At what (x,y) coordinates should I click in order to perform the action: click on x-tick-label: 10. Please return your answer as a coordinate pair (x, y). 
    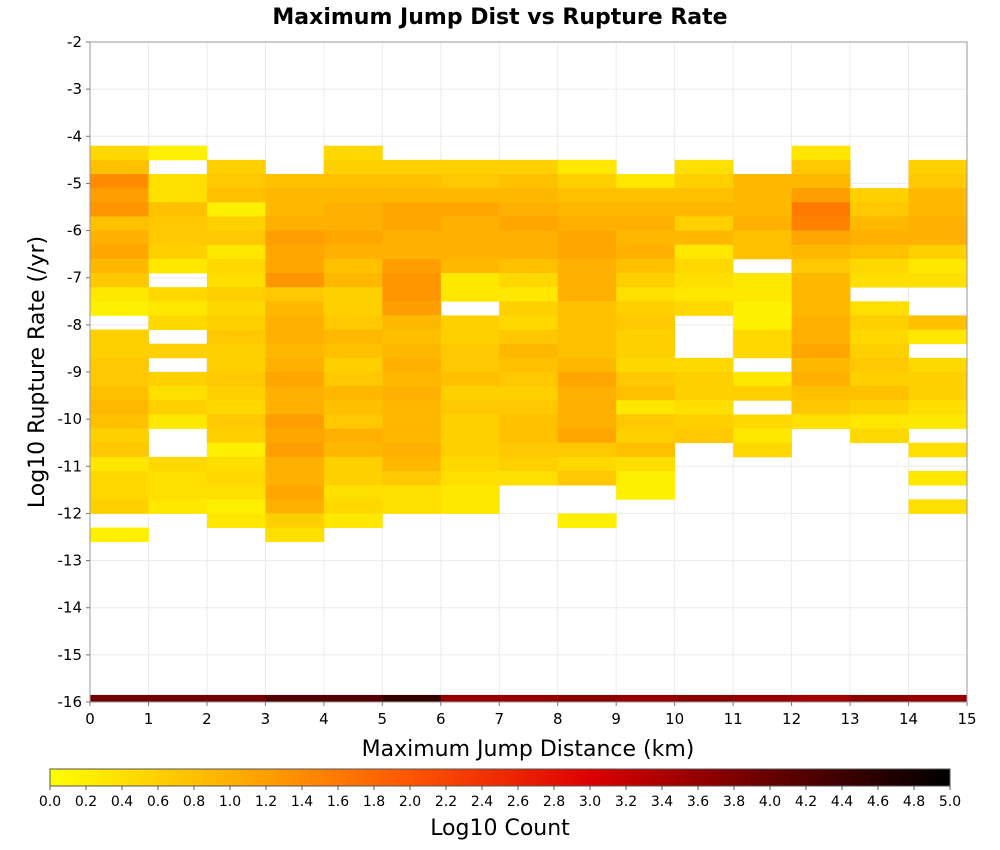
    Looking at the image, I should click on (674, 719).